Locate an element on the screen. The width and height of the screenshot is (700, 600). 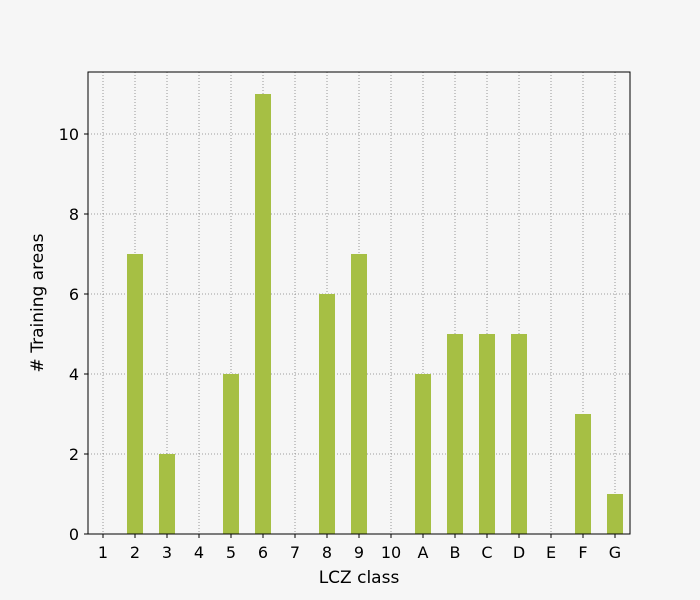
y-tick-label-6: 6 is located at coordinates (74, 294).